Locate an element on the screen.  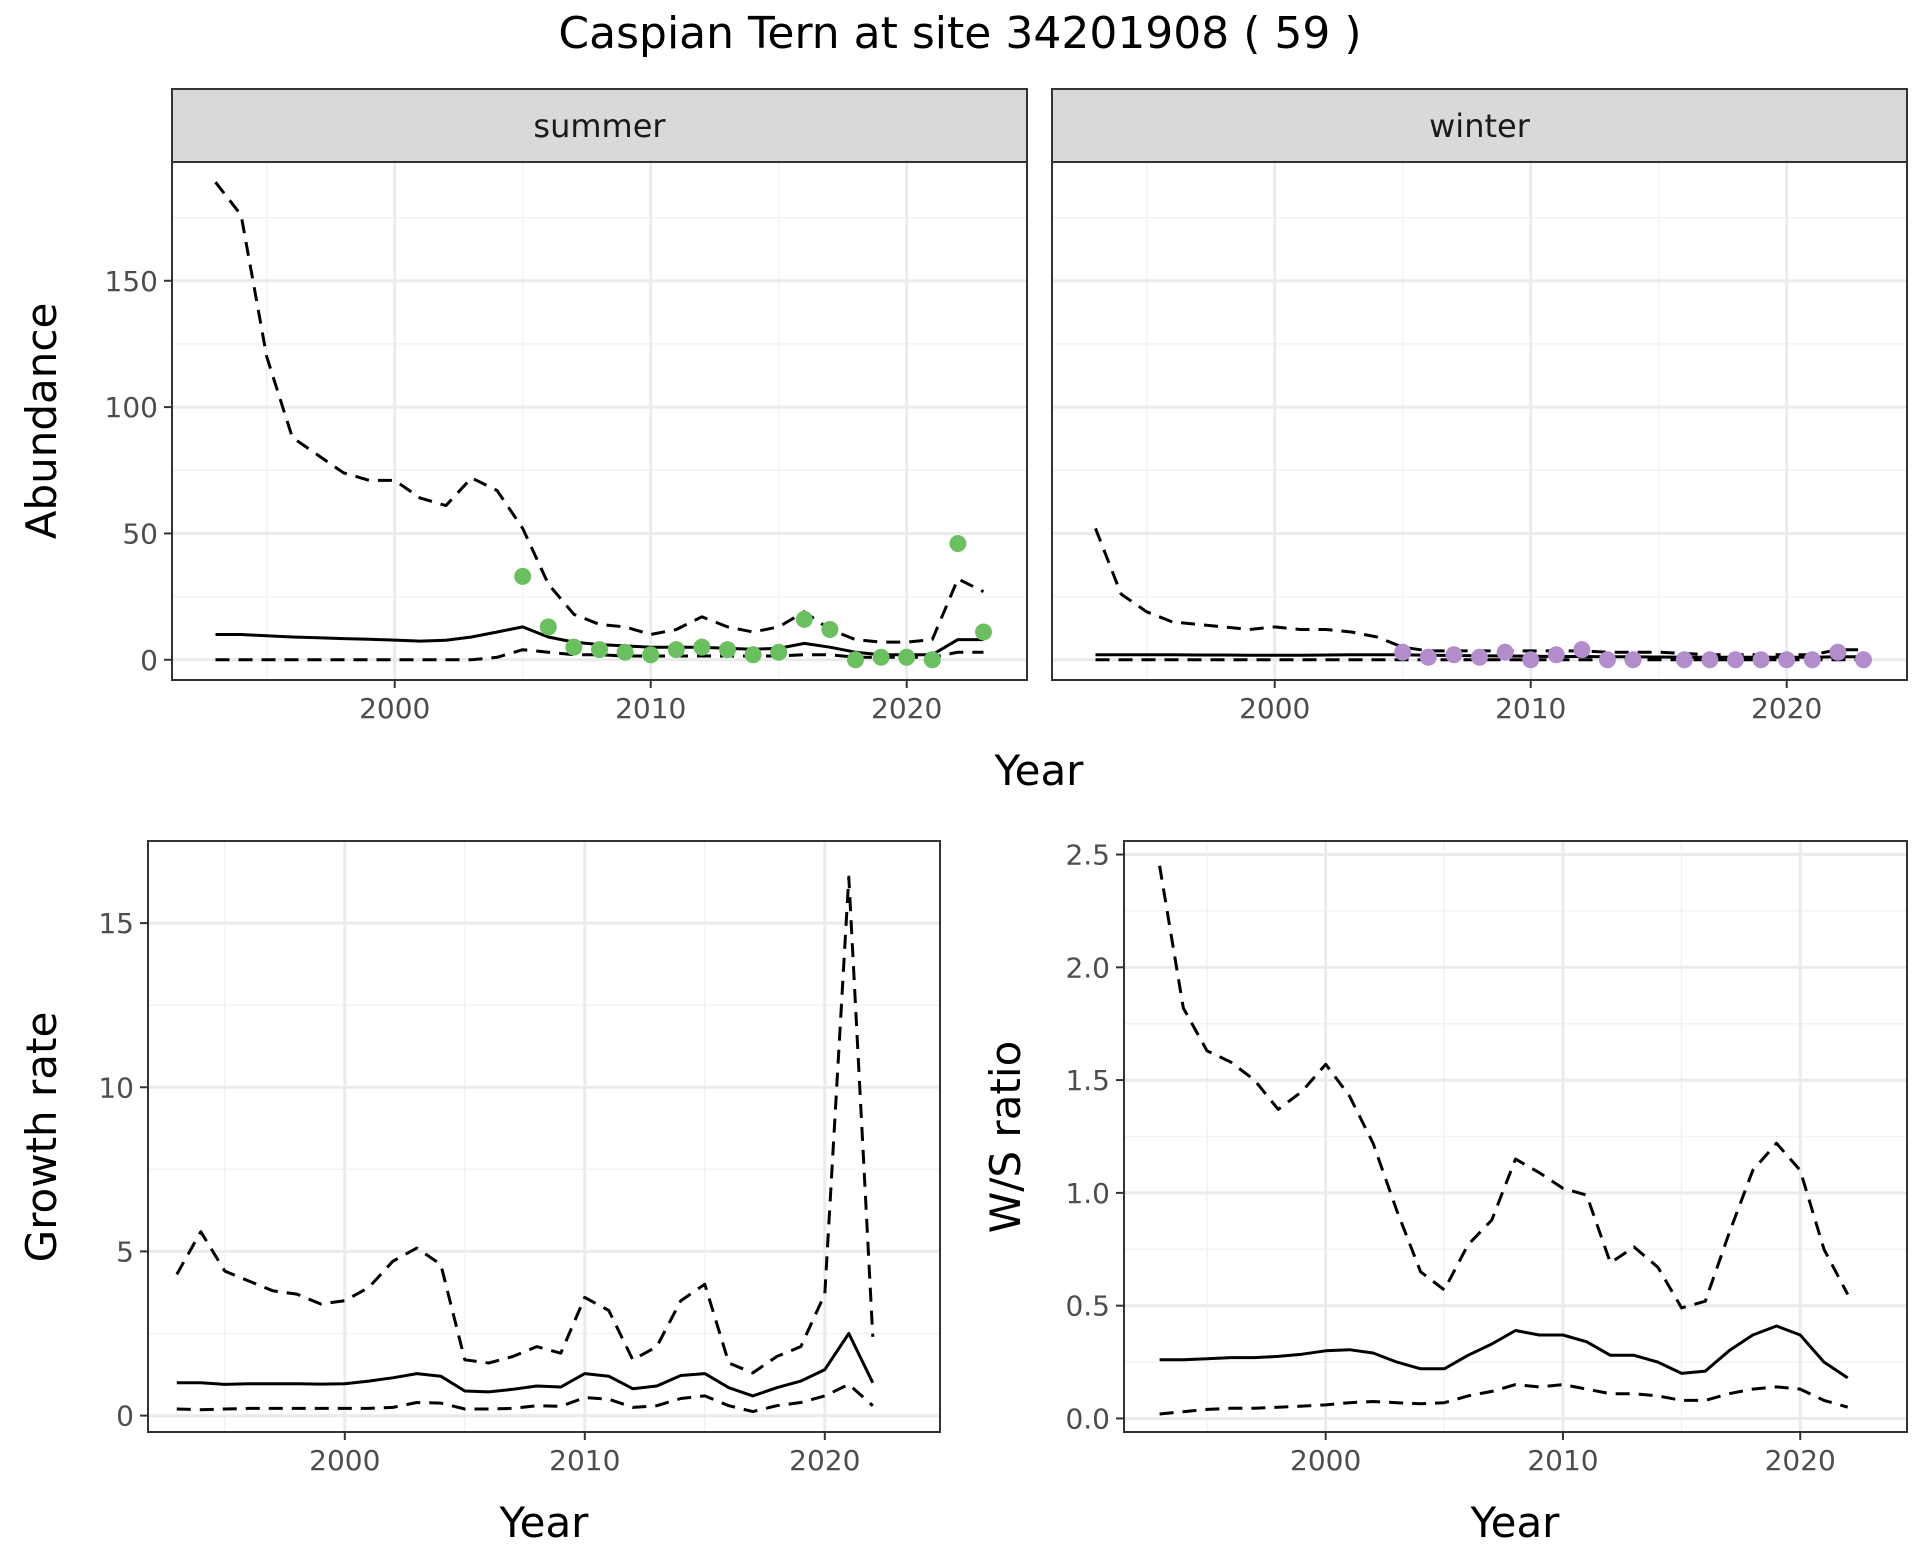
ratio-y-tick-label: 1.0 is located at coordinates (1087, 1193).